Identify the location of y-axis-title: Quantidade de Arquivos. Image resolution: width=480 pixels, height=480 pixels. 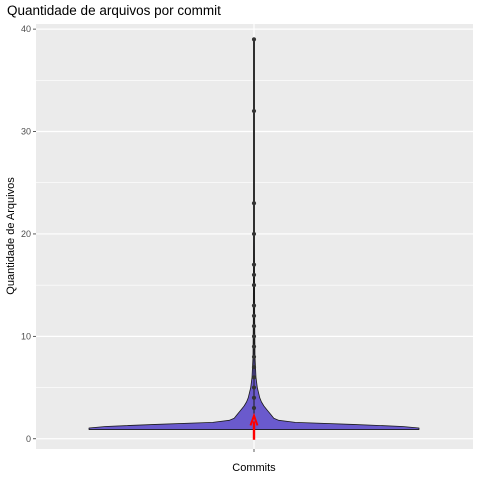
(11, 236).